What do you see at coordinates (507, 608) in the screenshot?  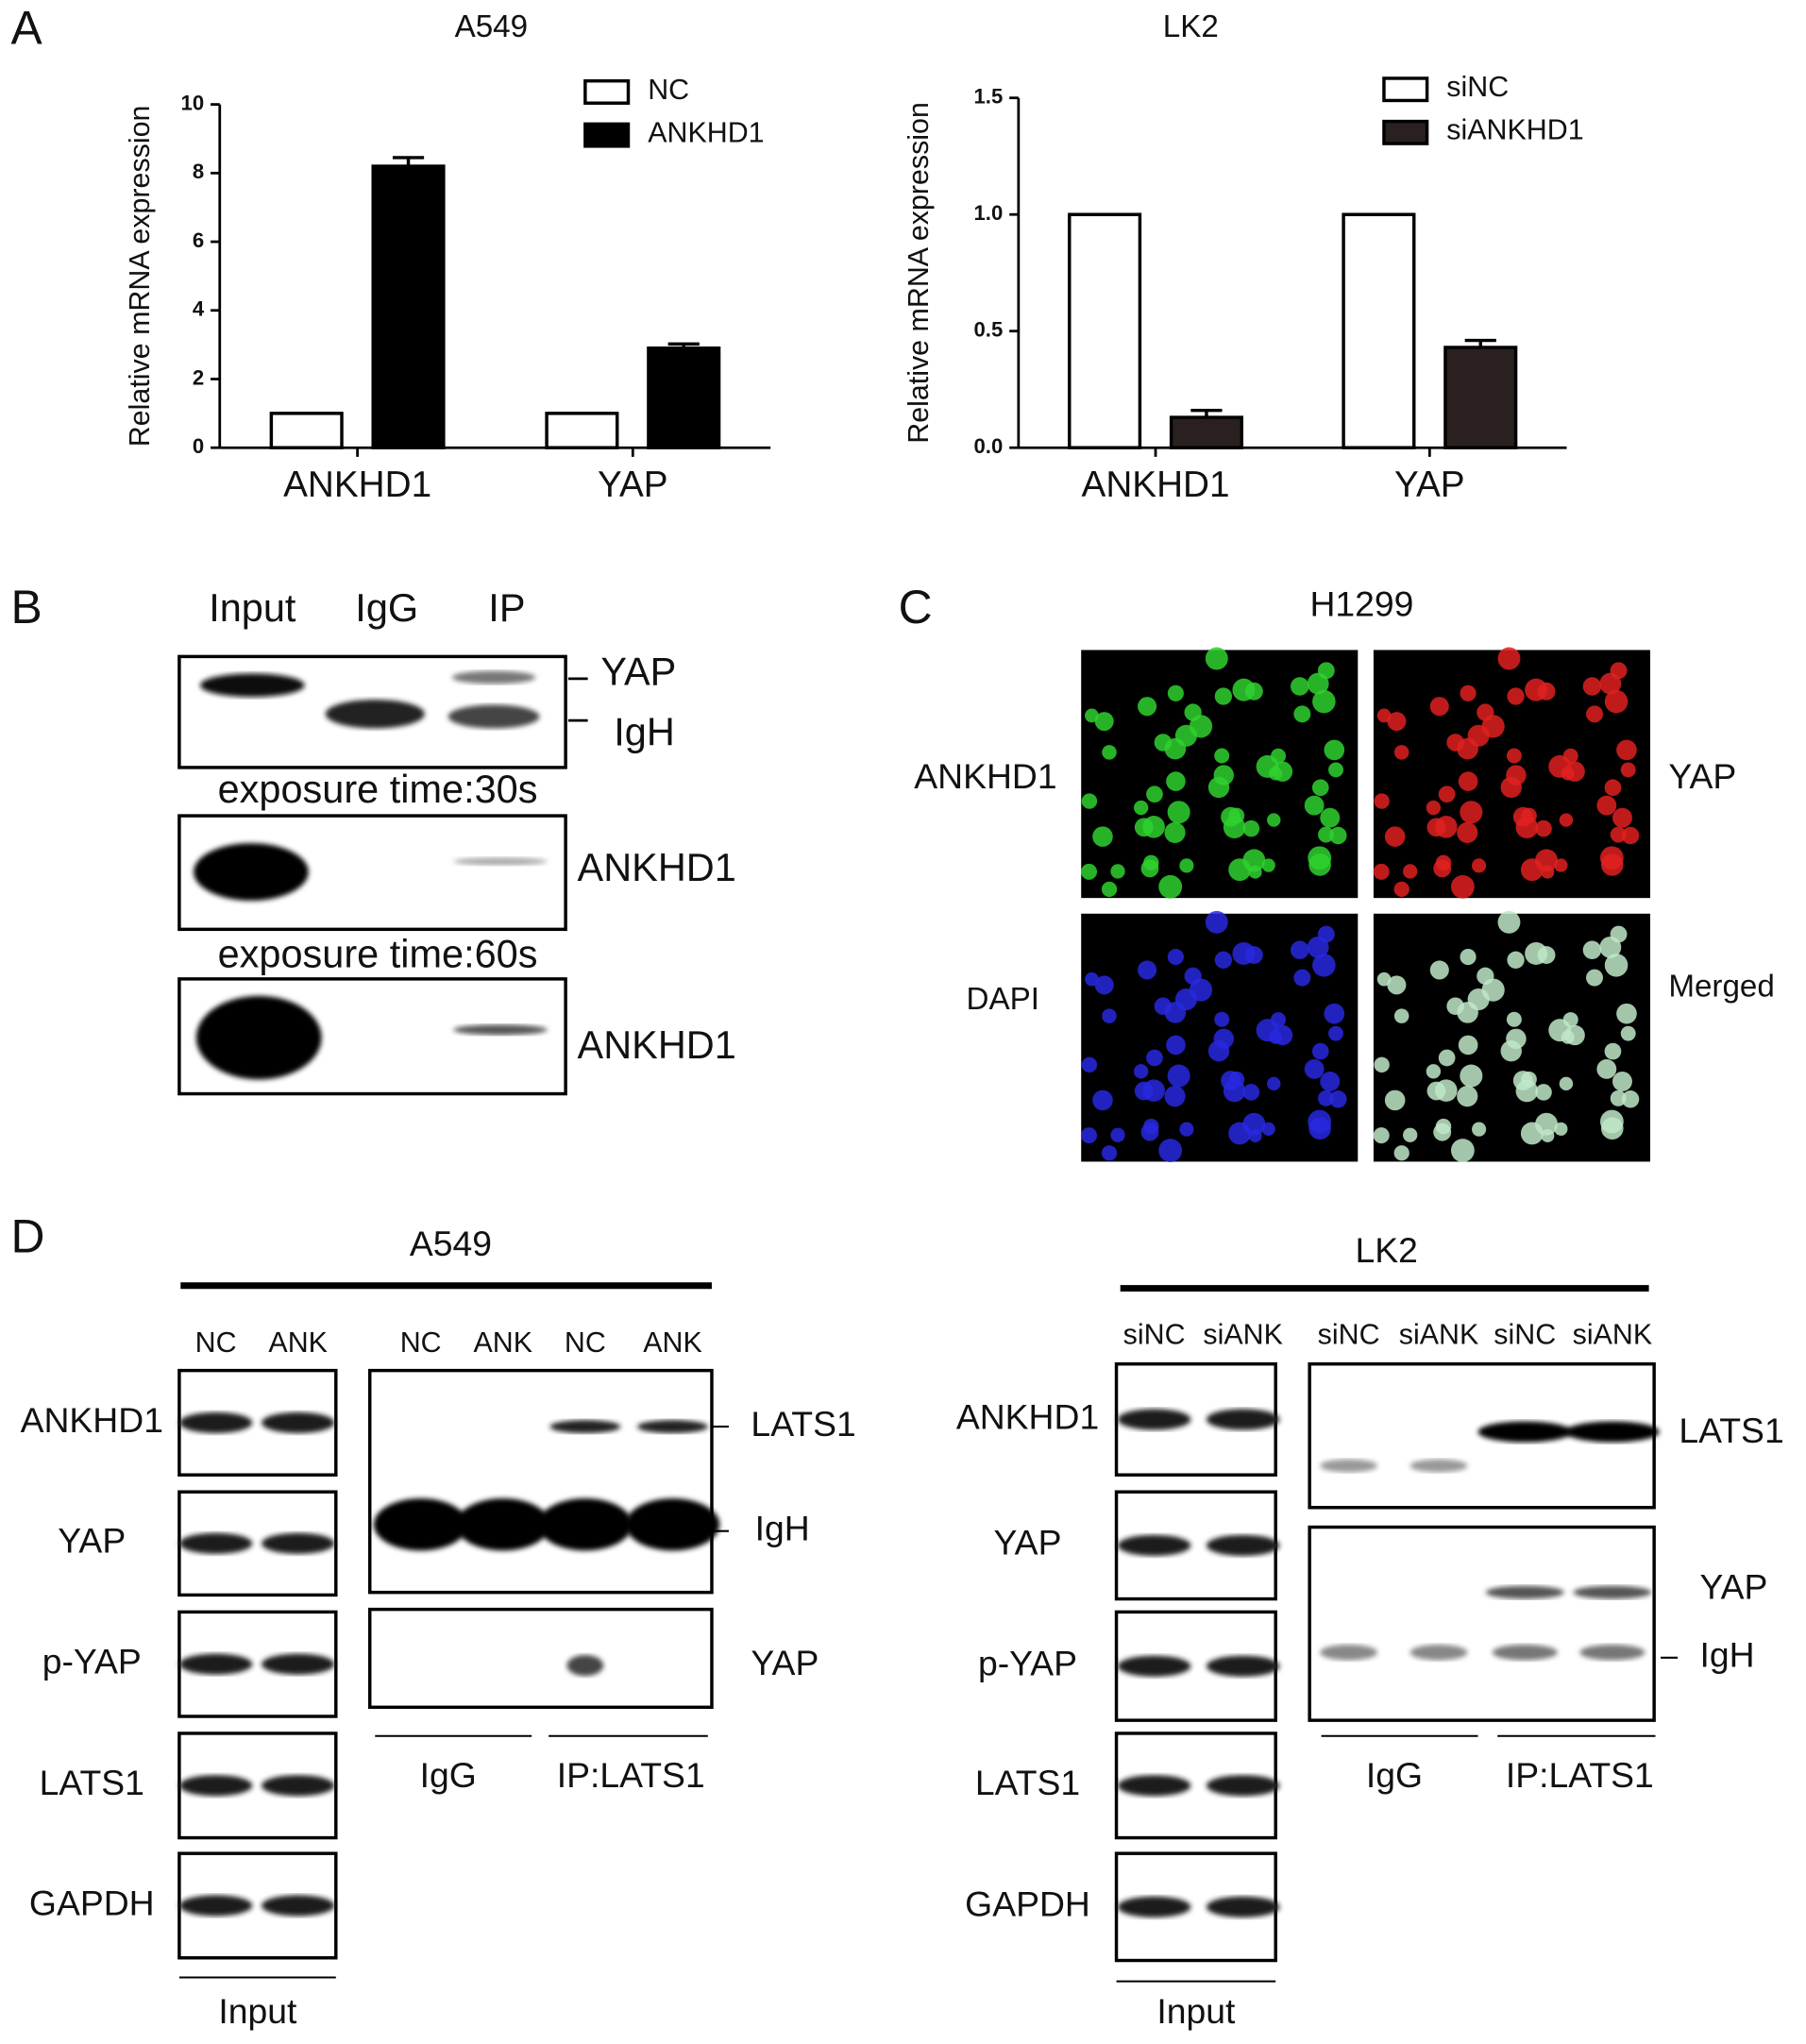 I see `lane-label: IP` at bounding box center [507, 608].